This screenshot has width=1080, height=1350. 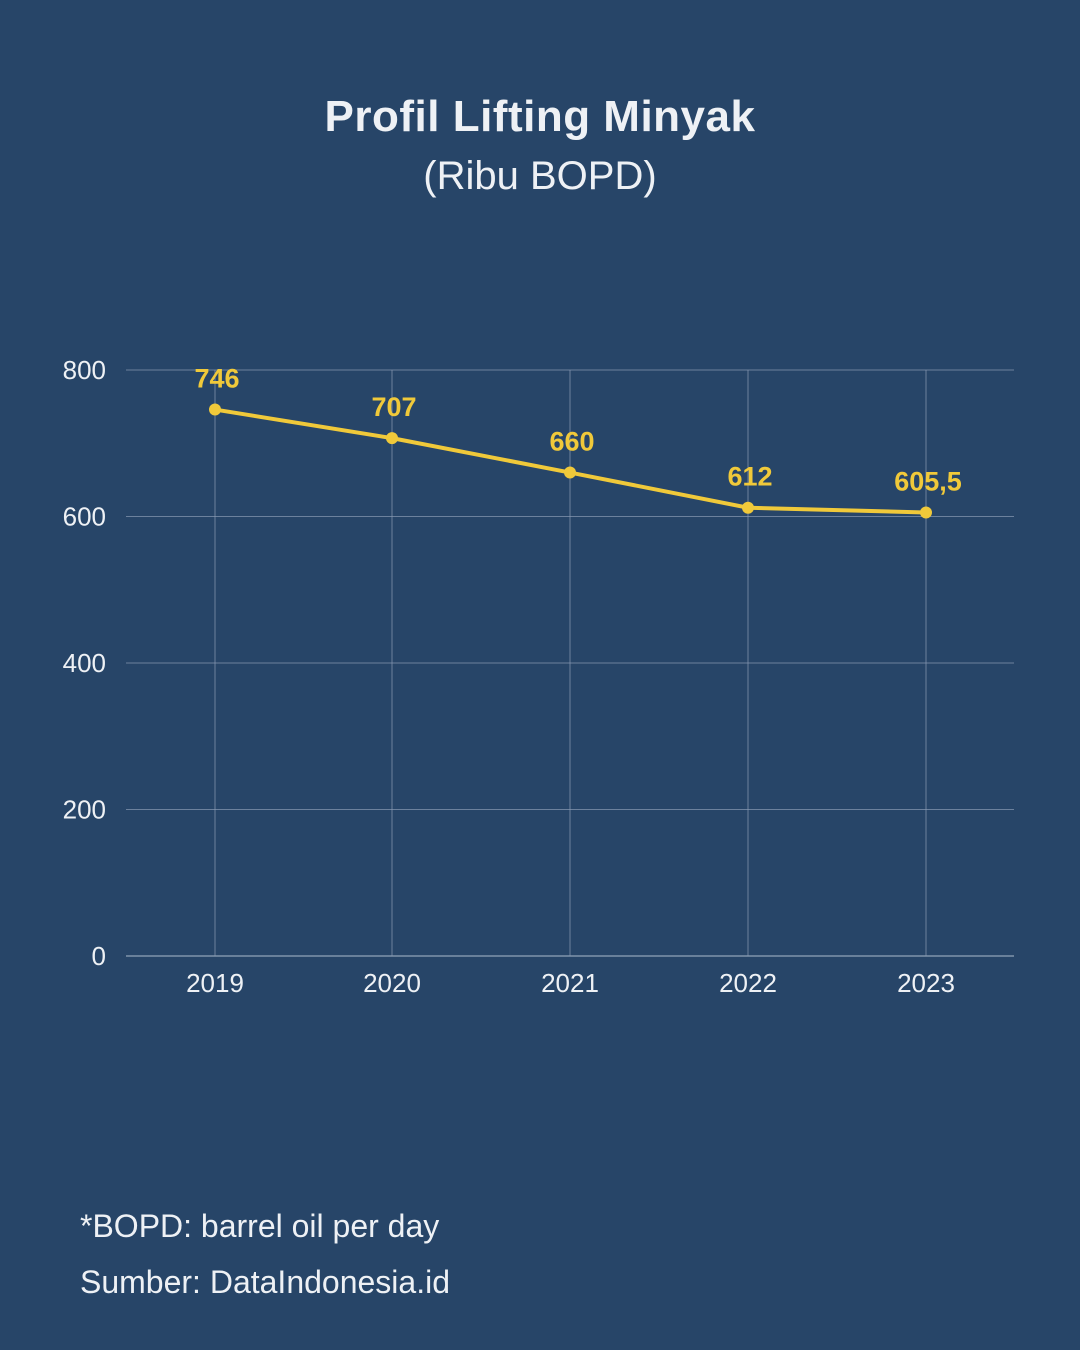 What do you see at coordinates (749, 477) in the screenshot?
I see `data-label-2022: 612` at bounding box center [749, 477].